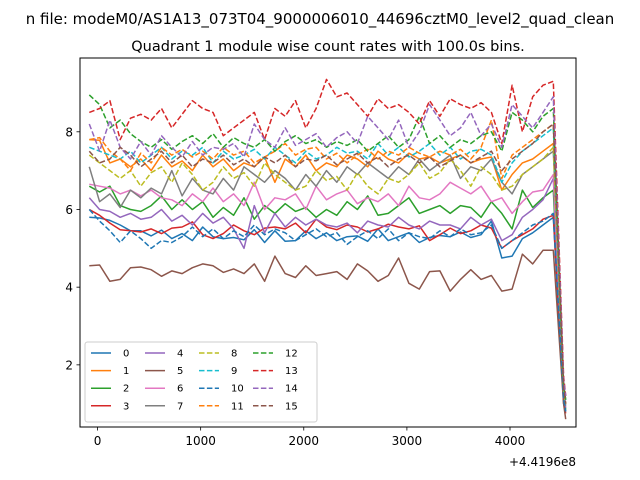 The image size is (640, 480). Describe the element at coordinates (69, 210) in the screenshot. I see `y-tick-label: 6` at that location.